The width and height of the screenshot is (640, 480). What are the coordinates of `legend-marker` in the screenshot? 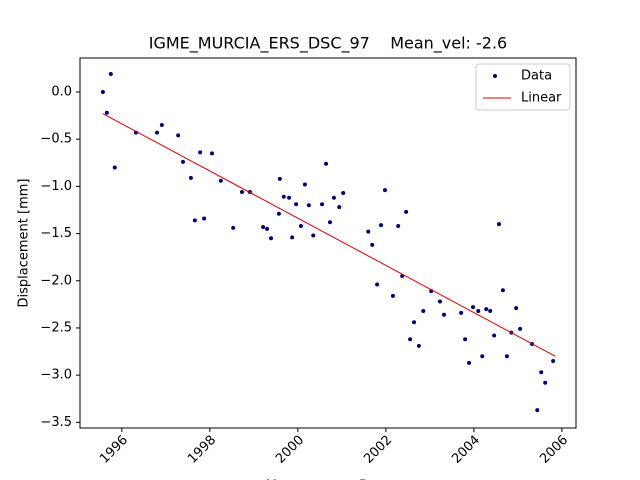 It's located at (495, 76).